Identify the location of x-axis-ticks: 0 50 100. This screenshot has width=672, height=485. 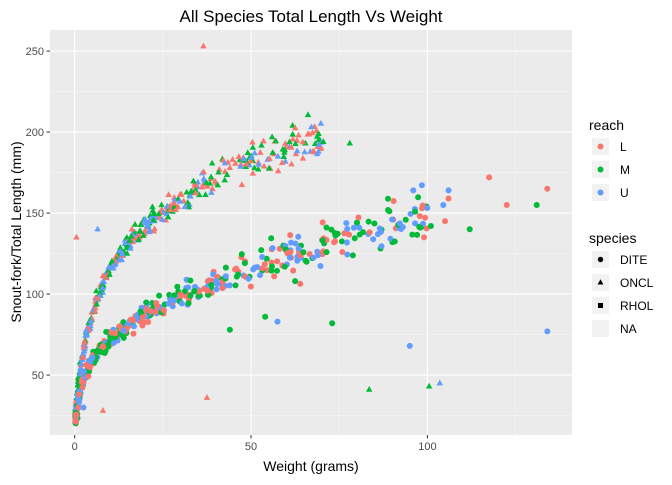
(254, 444).